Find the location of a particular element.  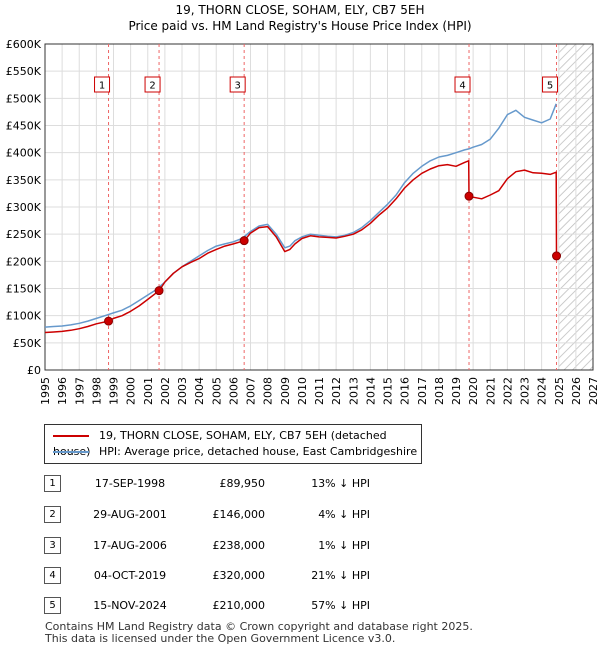

x-tick-label: 2002 is located at coordinates (165, 391).